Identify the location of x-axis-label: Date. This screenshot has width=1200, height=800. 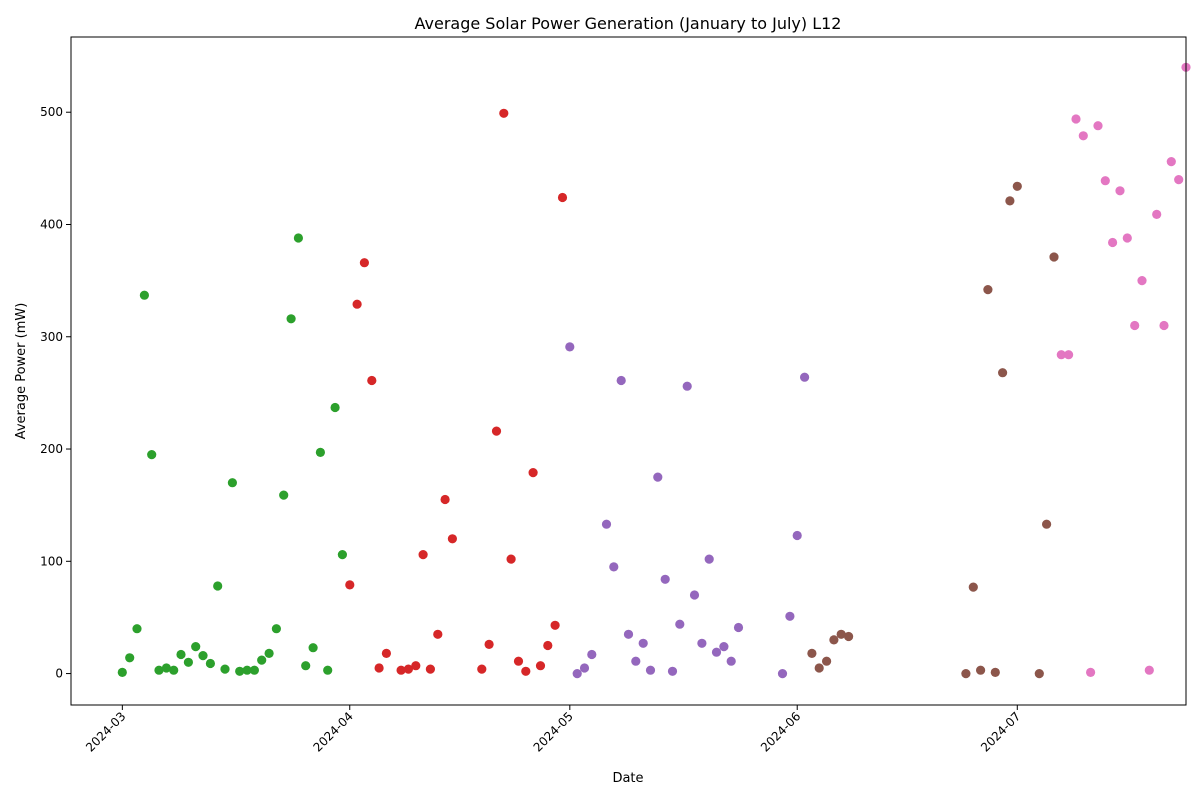
(627, 778).